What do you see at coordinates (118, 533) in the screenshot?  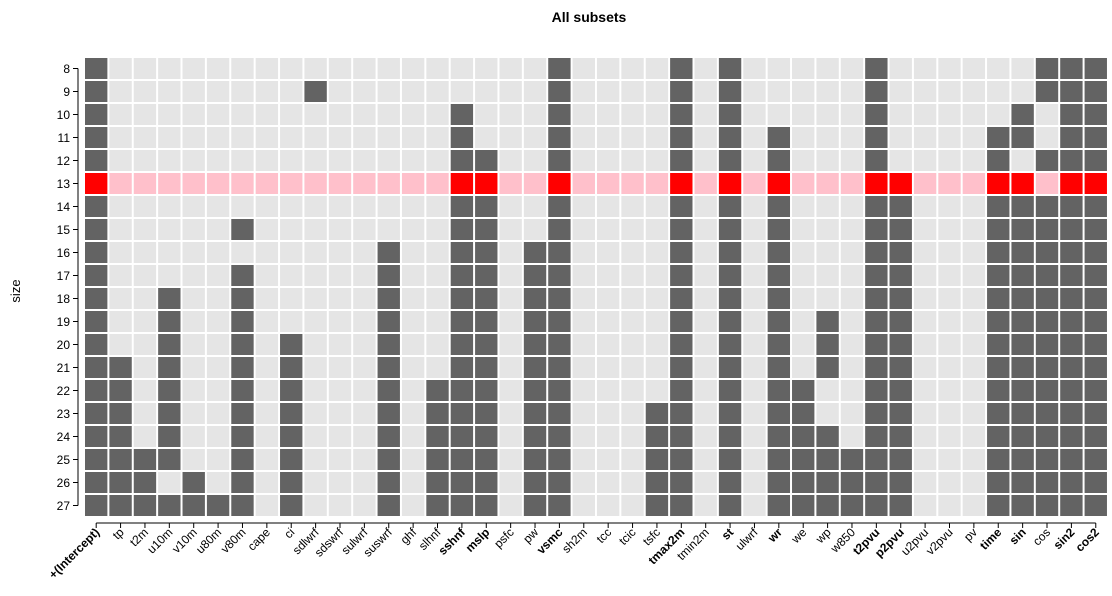 I see `x-tick-label: tp` at bounding box center [118, 533].